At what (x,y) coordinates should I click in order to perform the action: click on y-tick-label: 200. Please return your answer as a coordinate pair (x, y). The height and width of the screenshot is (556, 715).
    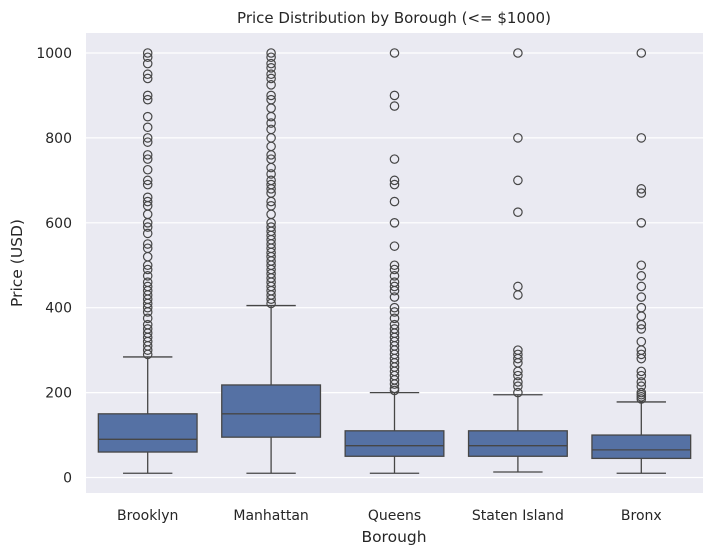
    Looking at the image, I should click on (58, 394).